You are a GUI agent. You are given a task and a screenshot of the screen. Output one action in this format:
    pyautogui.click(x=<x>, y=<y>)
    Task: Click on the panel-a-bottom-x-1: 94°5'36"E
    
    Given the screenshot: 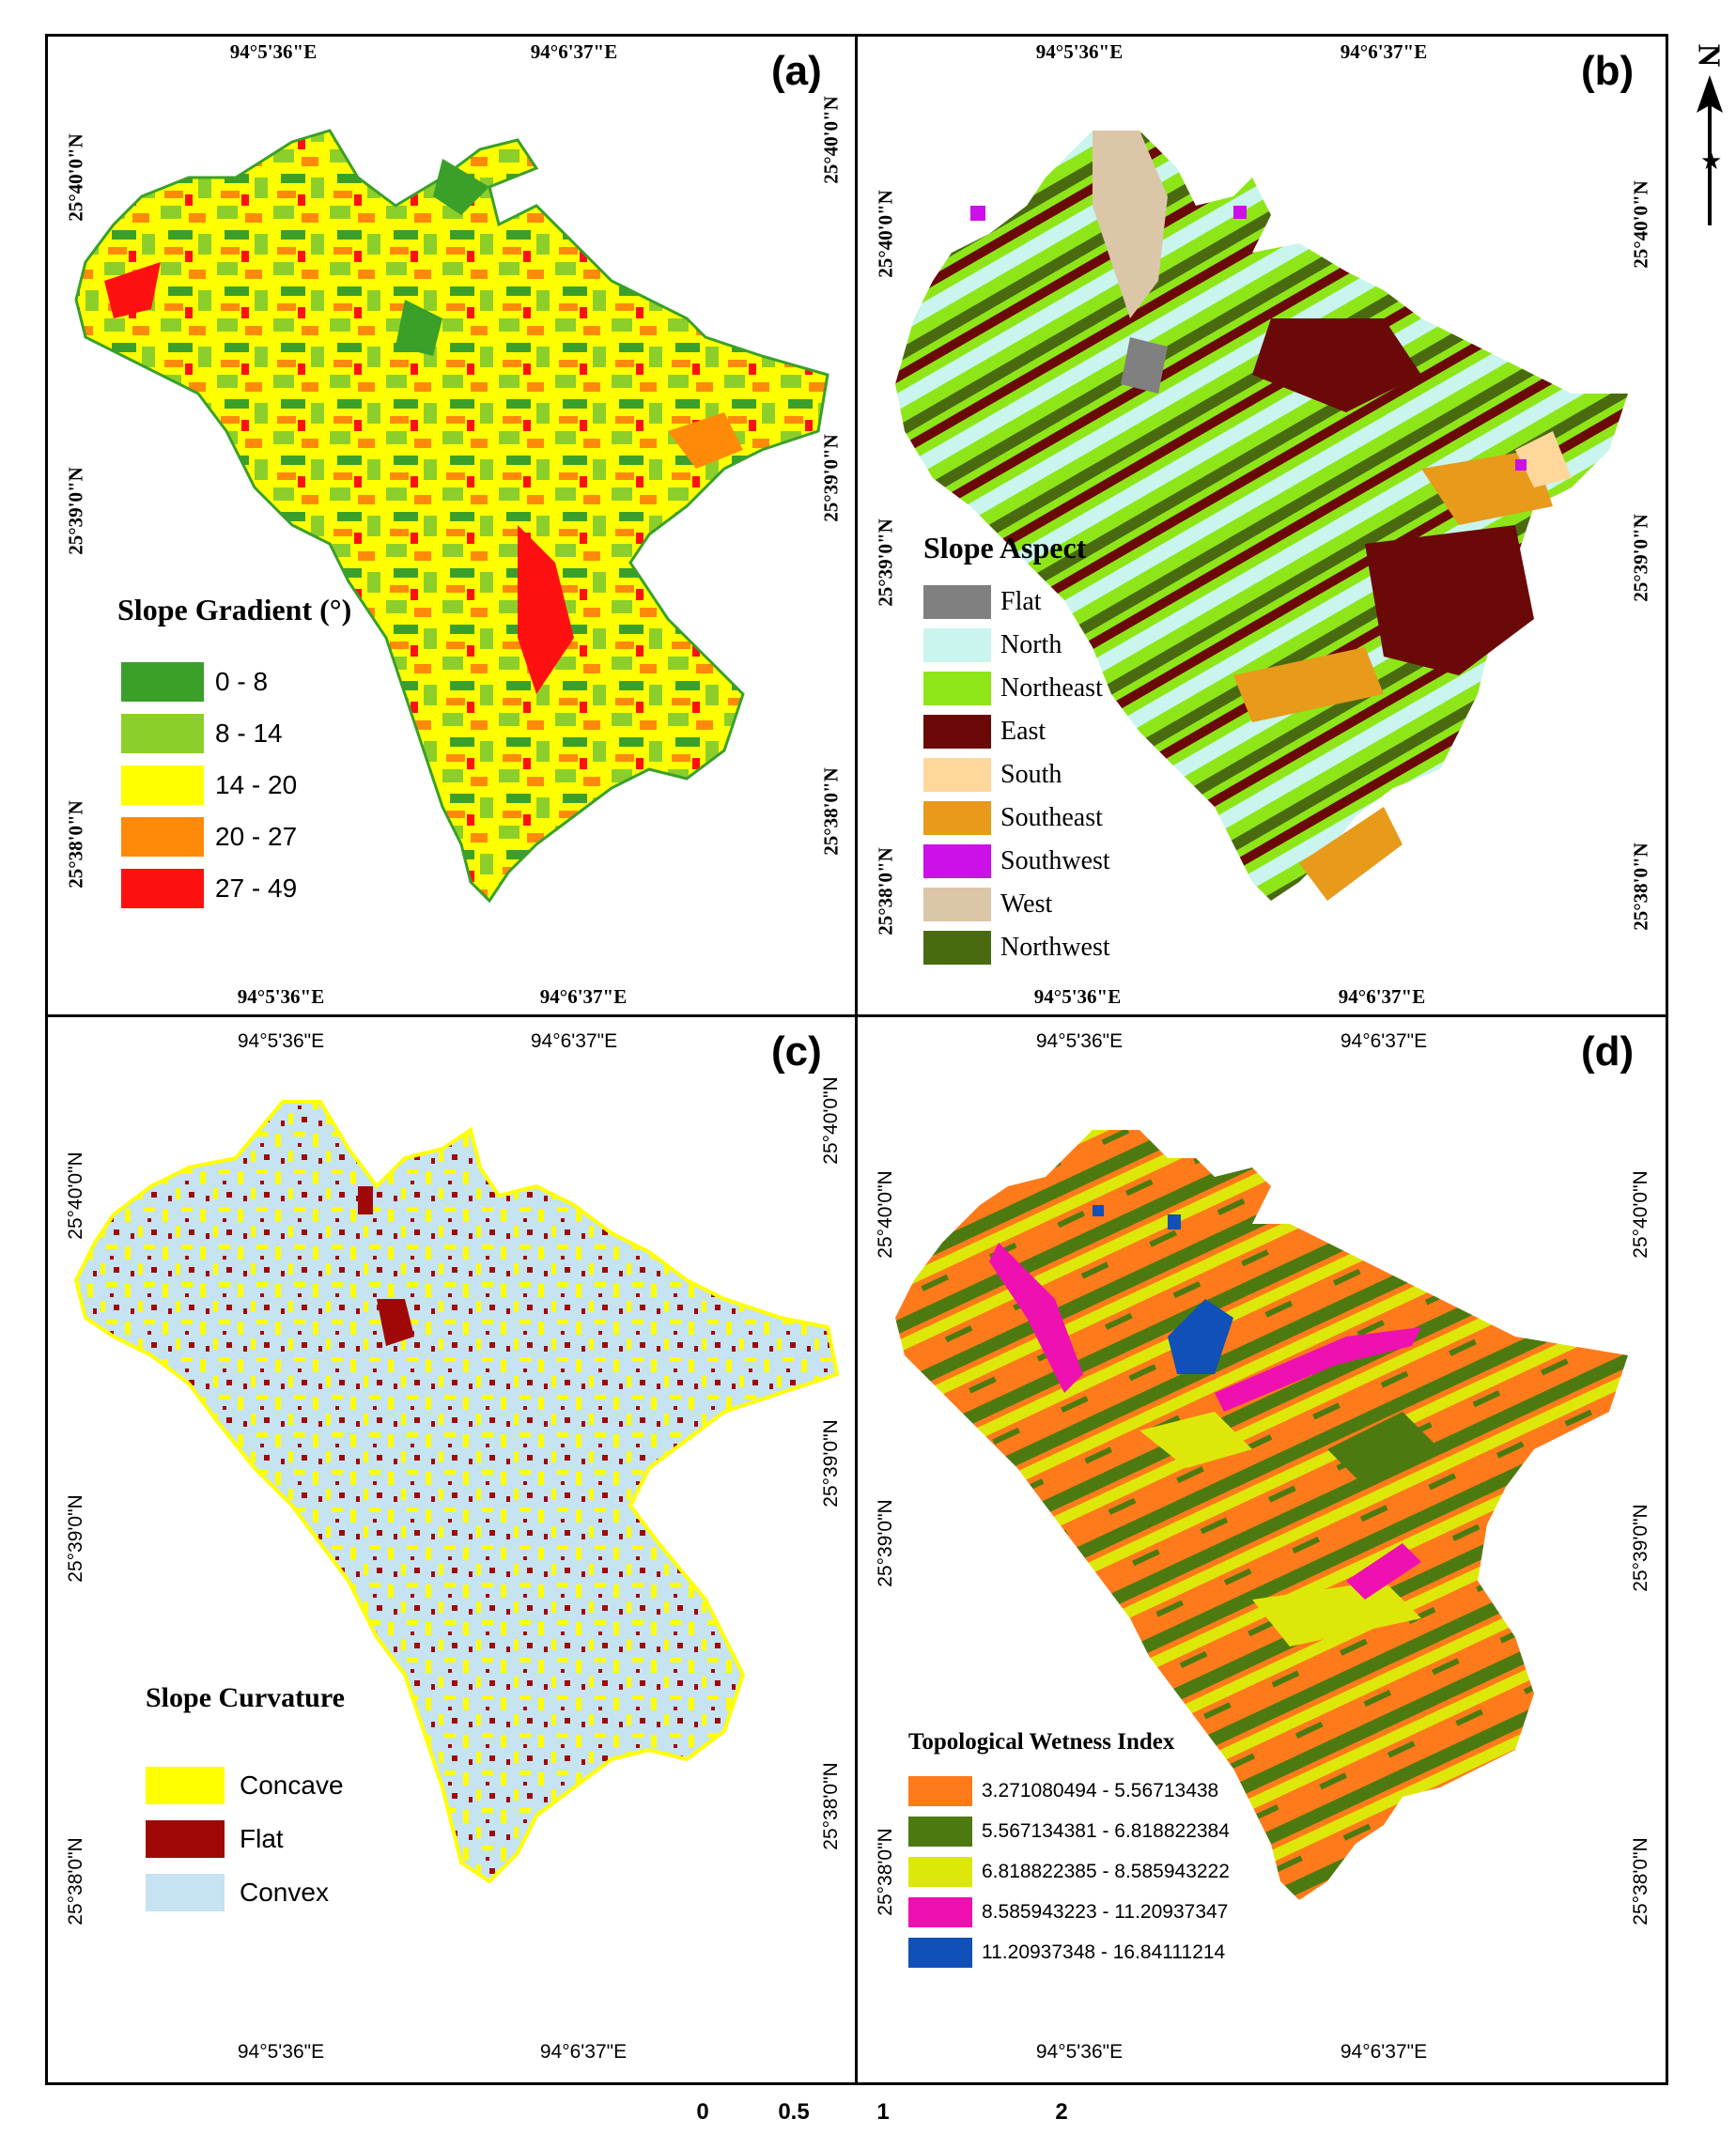 What is the action you would take?
    pyautogui.click(x=281, y=997)
    